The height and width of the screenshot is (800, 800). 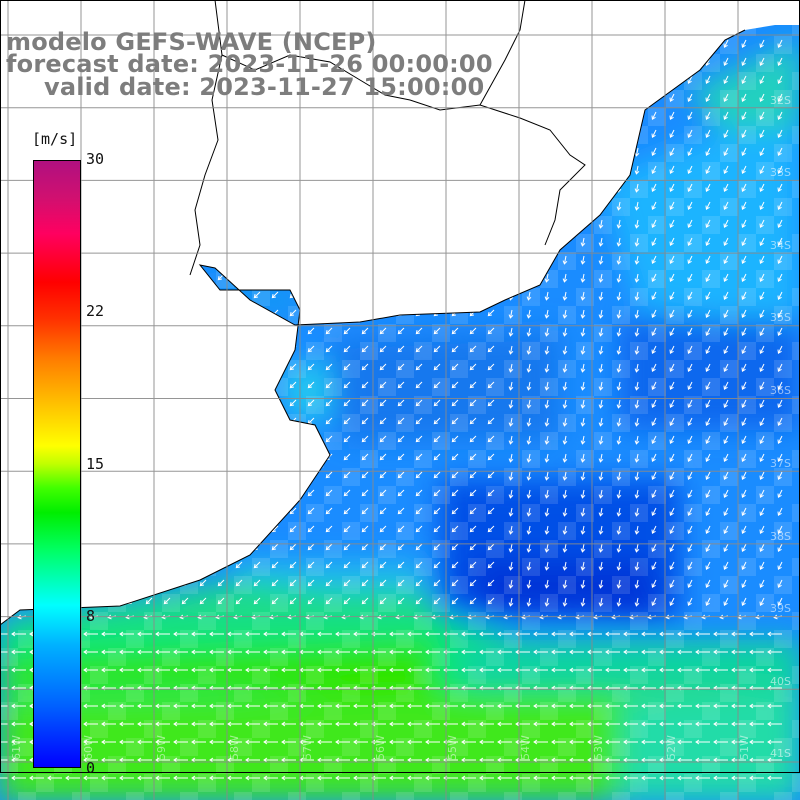 What do you see at coordinates (780, 681) in the screenshot?
I see `lat-label: 40S` at bounding box center [780, 681].